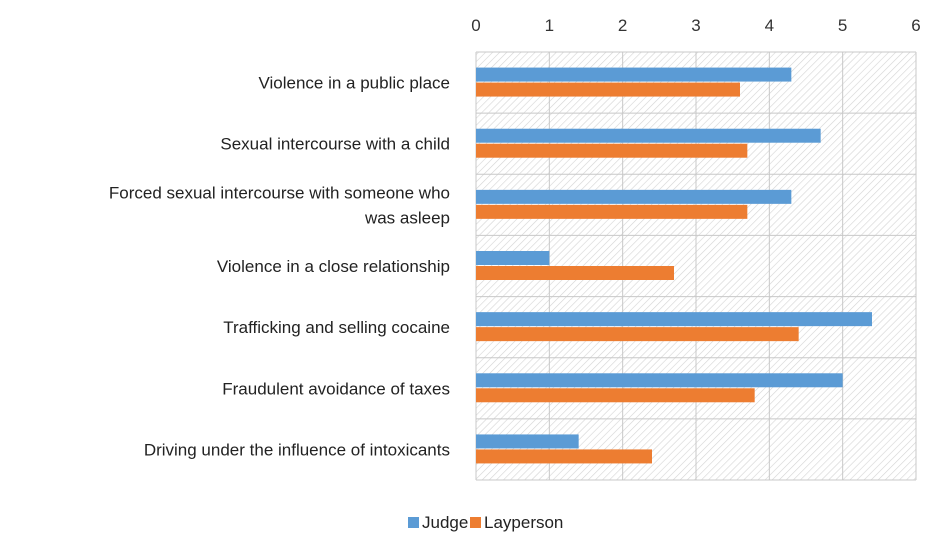  I want to click on category-label: Sexual intercourse with a child, so click(335, 144).